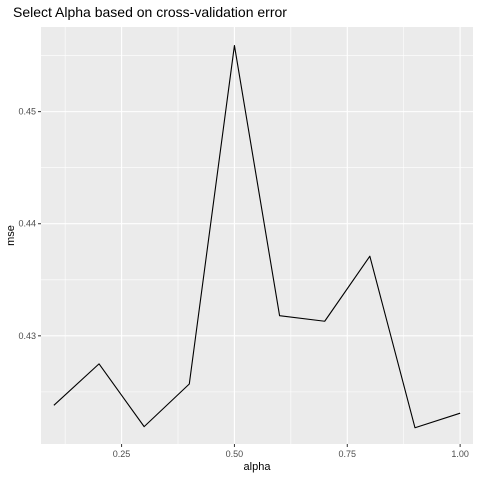 The image size is (480, 485). What do you see at coordinates (258, 467) in the screenshot?
I see `x-axis-label: alpha` at bounding box center [258, 467].